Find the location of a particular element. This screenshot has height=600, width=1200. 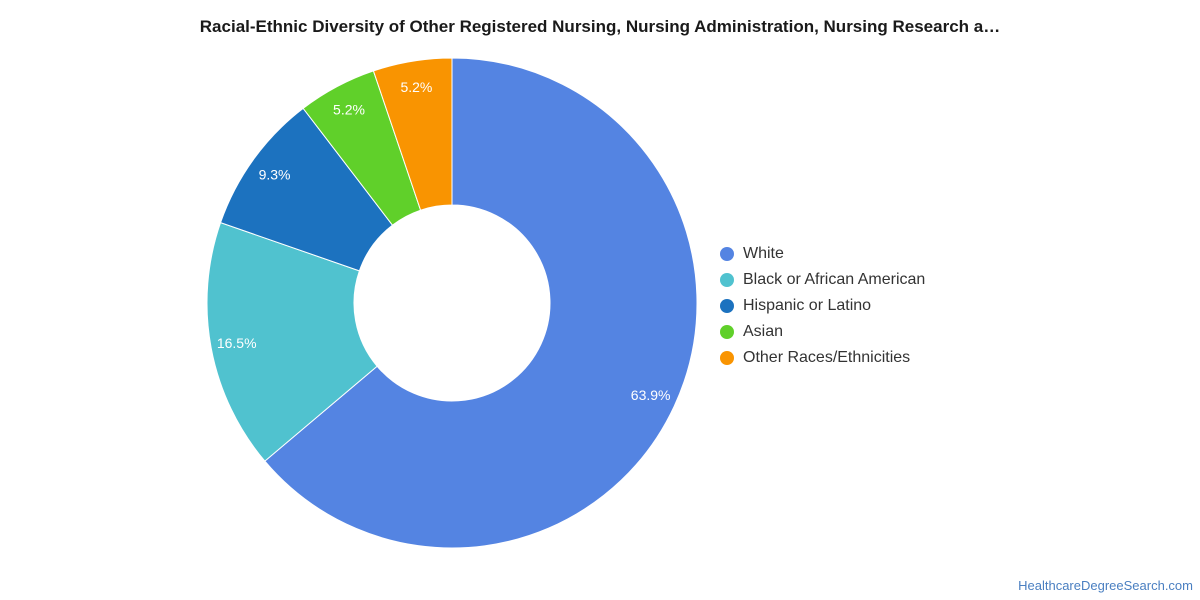

legend-label: Black or African American is located at coordinates (834, 279).